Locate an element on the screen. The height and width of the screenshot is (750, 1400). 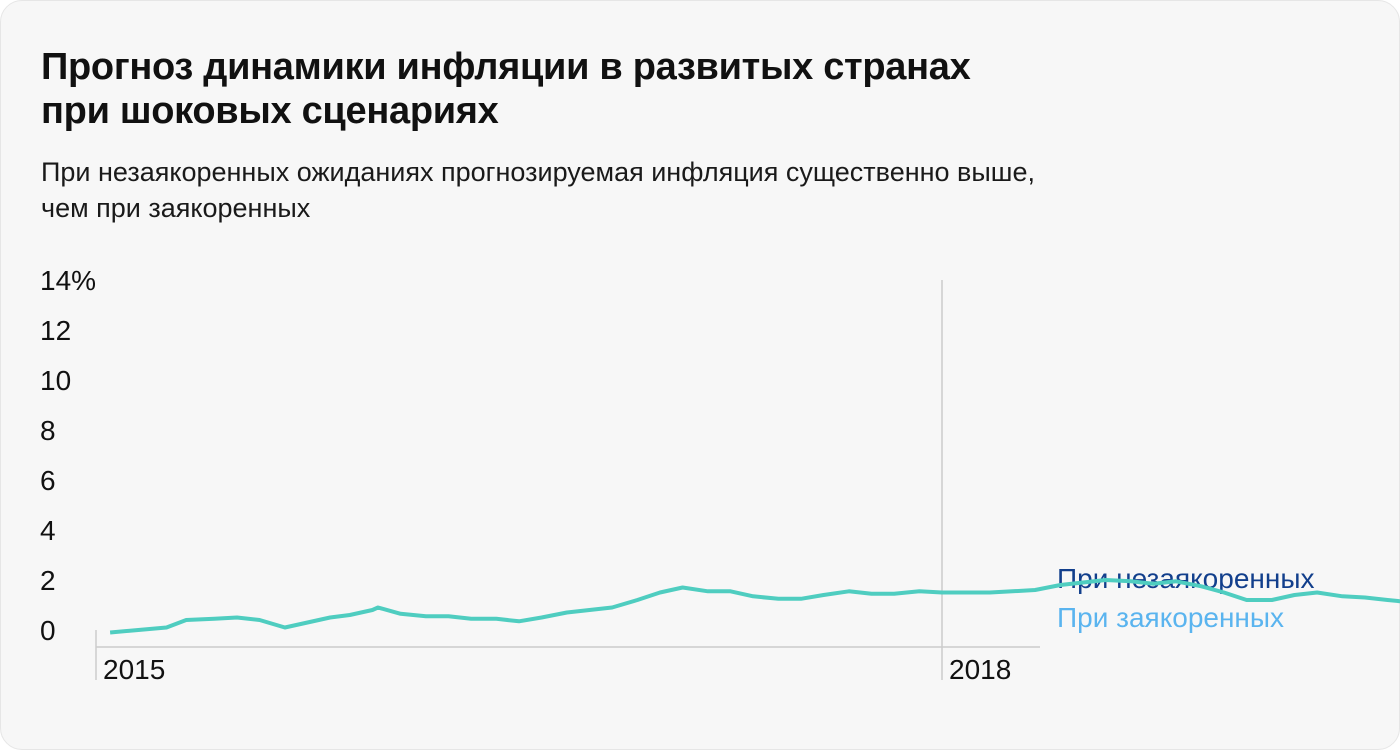
y-tick-label: 8 is located at coordinates (48, 430).